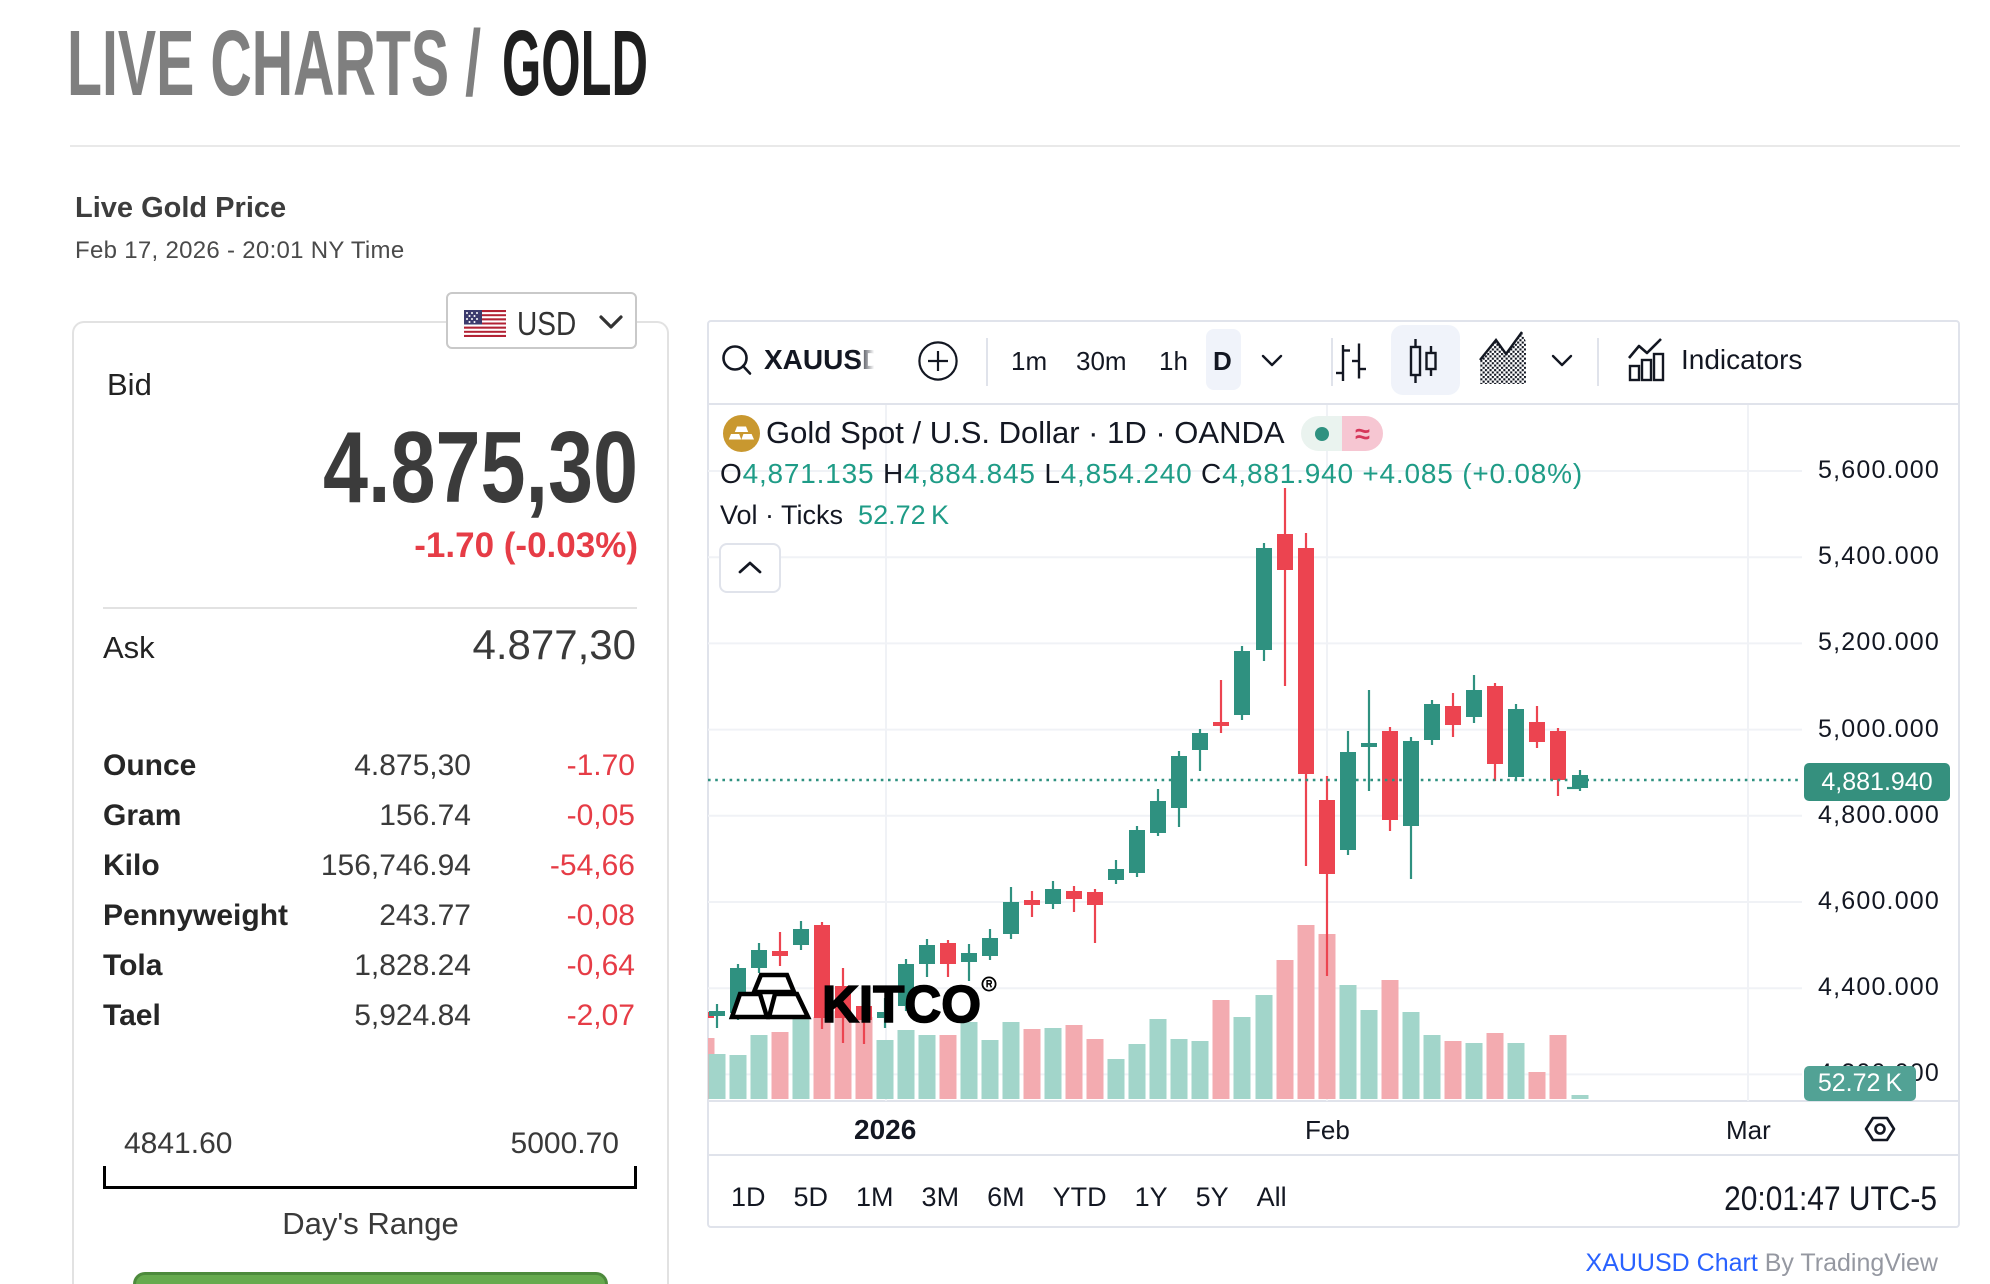  Describe the element at coordinates (480, 468) in the screenshot. I see `svg-text: 4.875,30` at that location.